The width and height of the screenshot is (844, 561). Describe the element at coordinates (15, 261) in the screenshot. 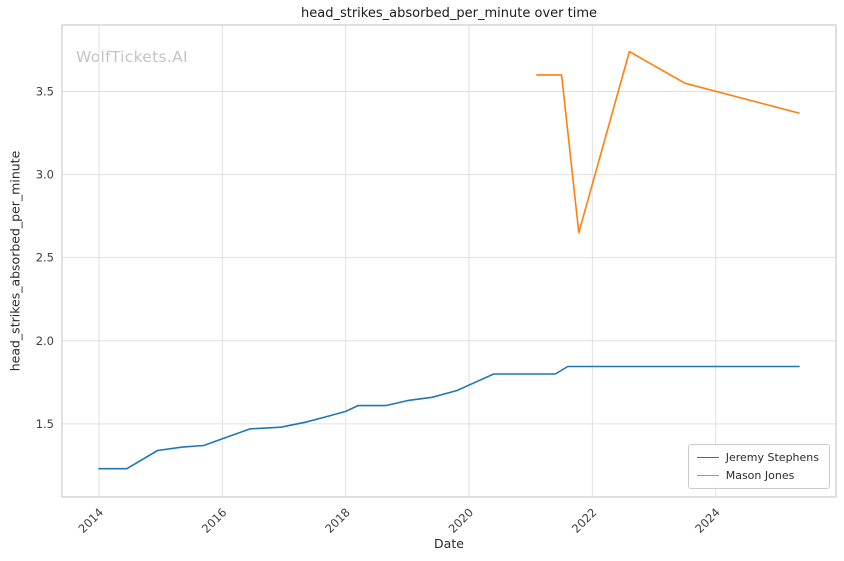

I see `y-axis-label: head_strikes_absorbed_per_minute` at that location.